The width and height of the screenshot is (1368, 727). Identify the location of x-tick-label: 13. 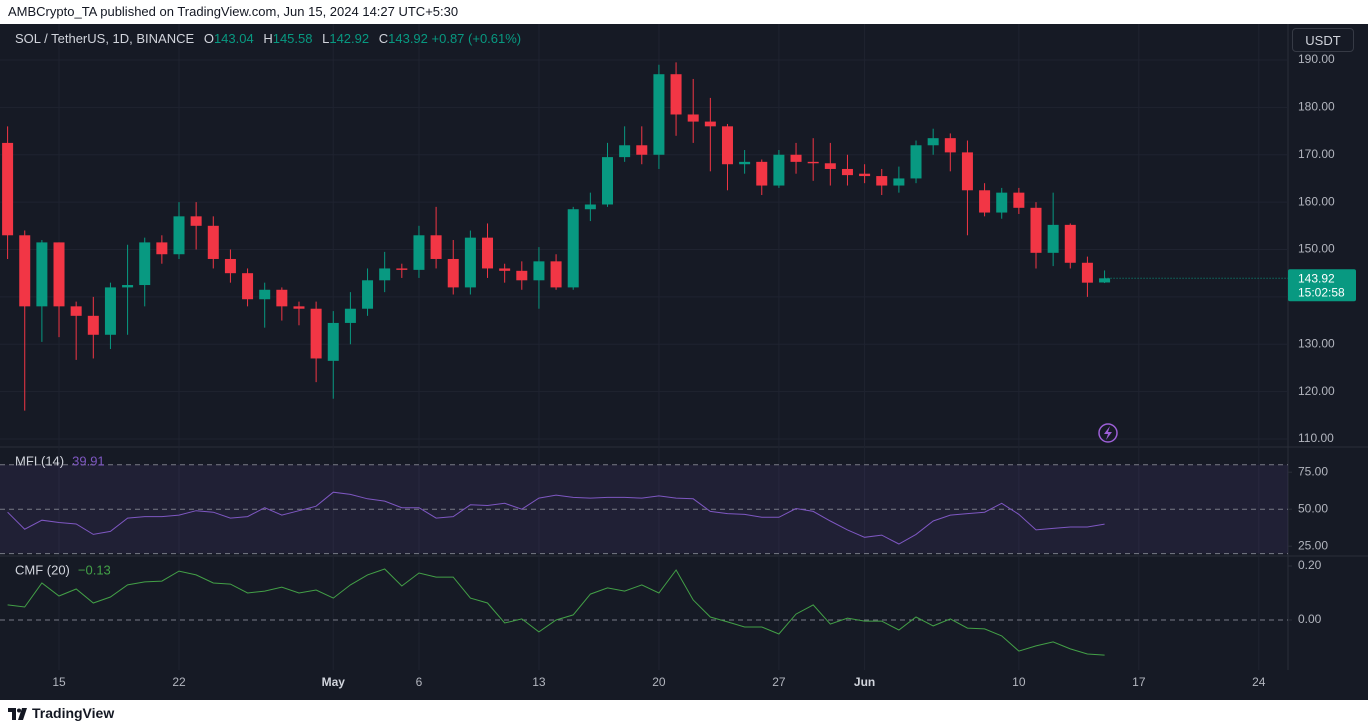
(539, 682).